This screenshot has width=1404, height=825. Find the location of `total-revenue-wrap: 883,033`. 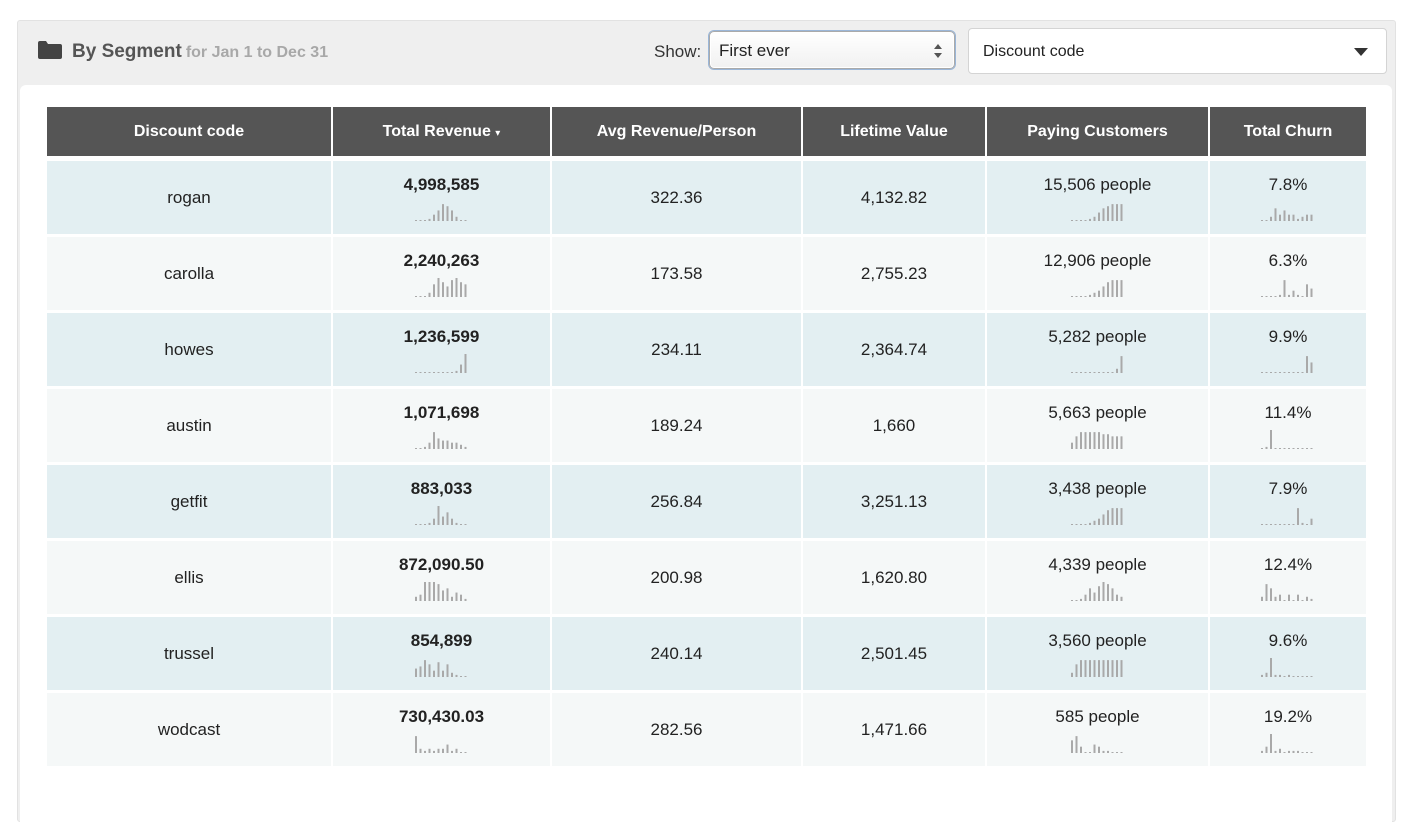

total-revenue-wrap: 883,033 is located at coordinates (441, 502).